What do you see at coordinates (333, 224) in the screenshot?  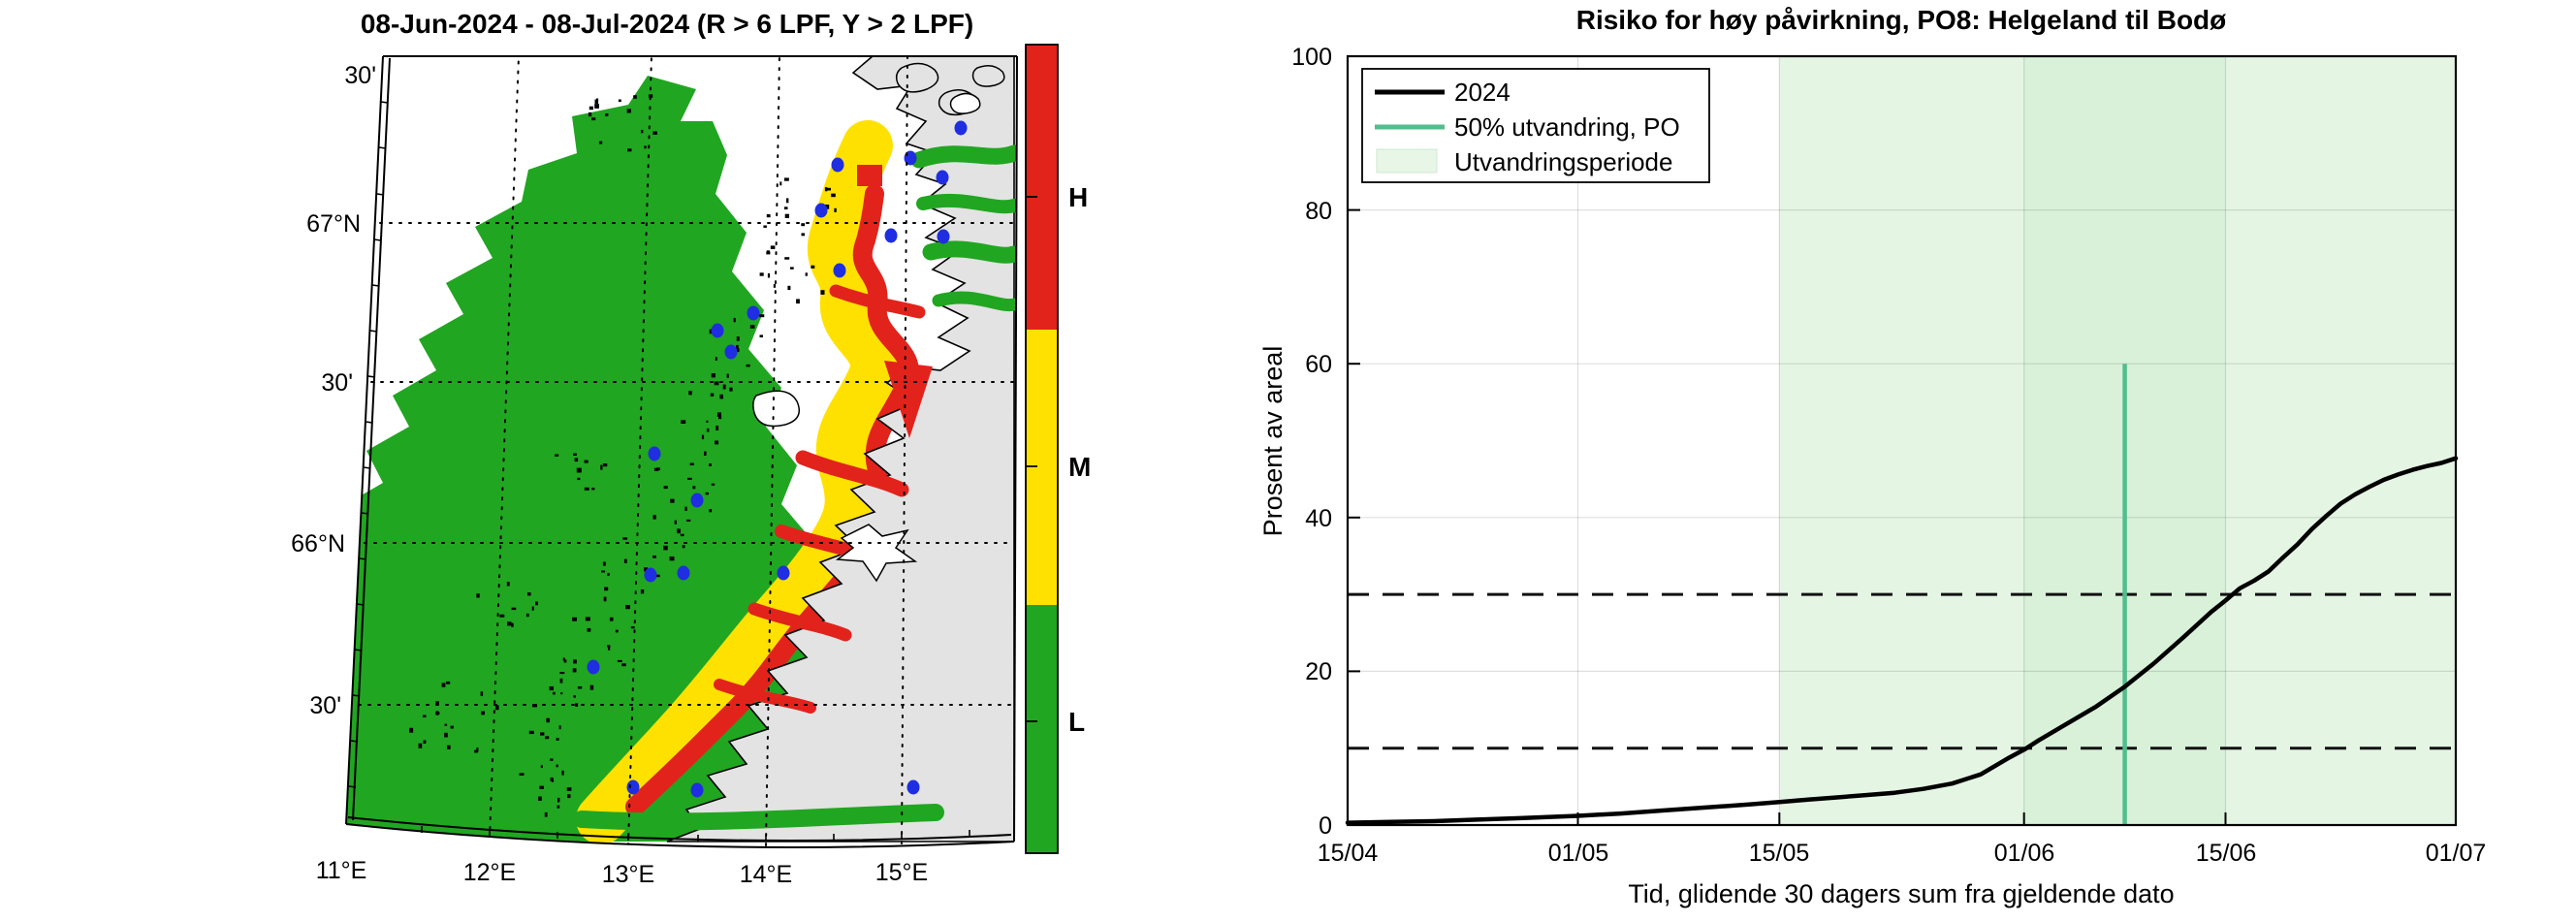 I see `lat-label: 67°N` at bounding box center [333, 224].